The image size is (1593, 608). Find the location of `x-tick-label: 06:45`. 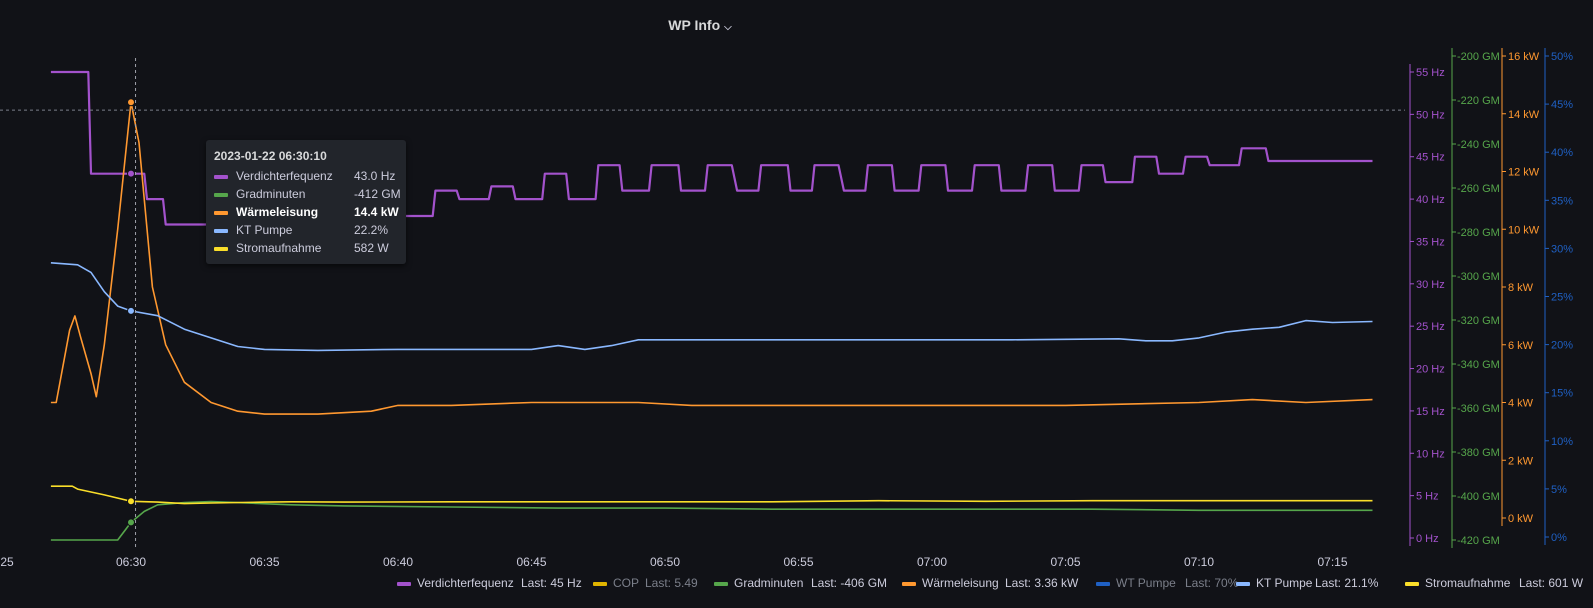

x-tick-label: 06:45 is located at coordinates (531, 562).